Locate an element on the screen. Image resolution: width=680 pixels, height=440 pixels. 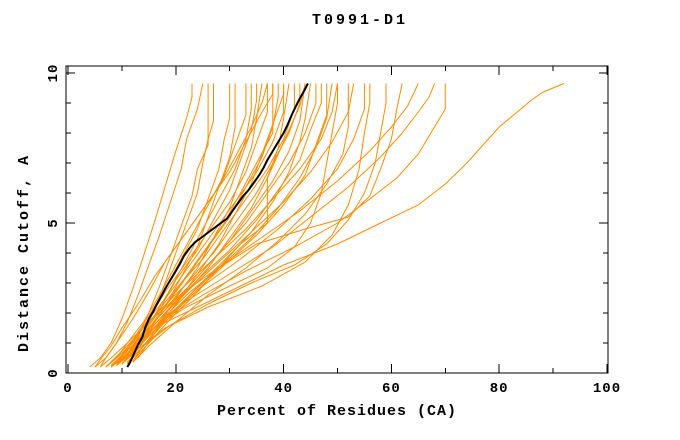
chart-title: T0991-D1 is located at coordinates (359, 20).